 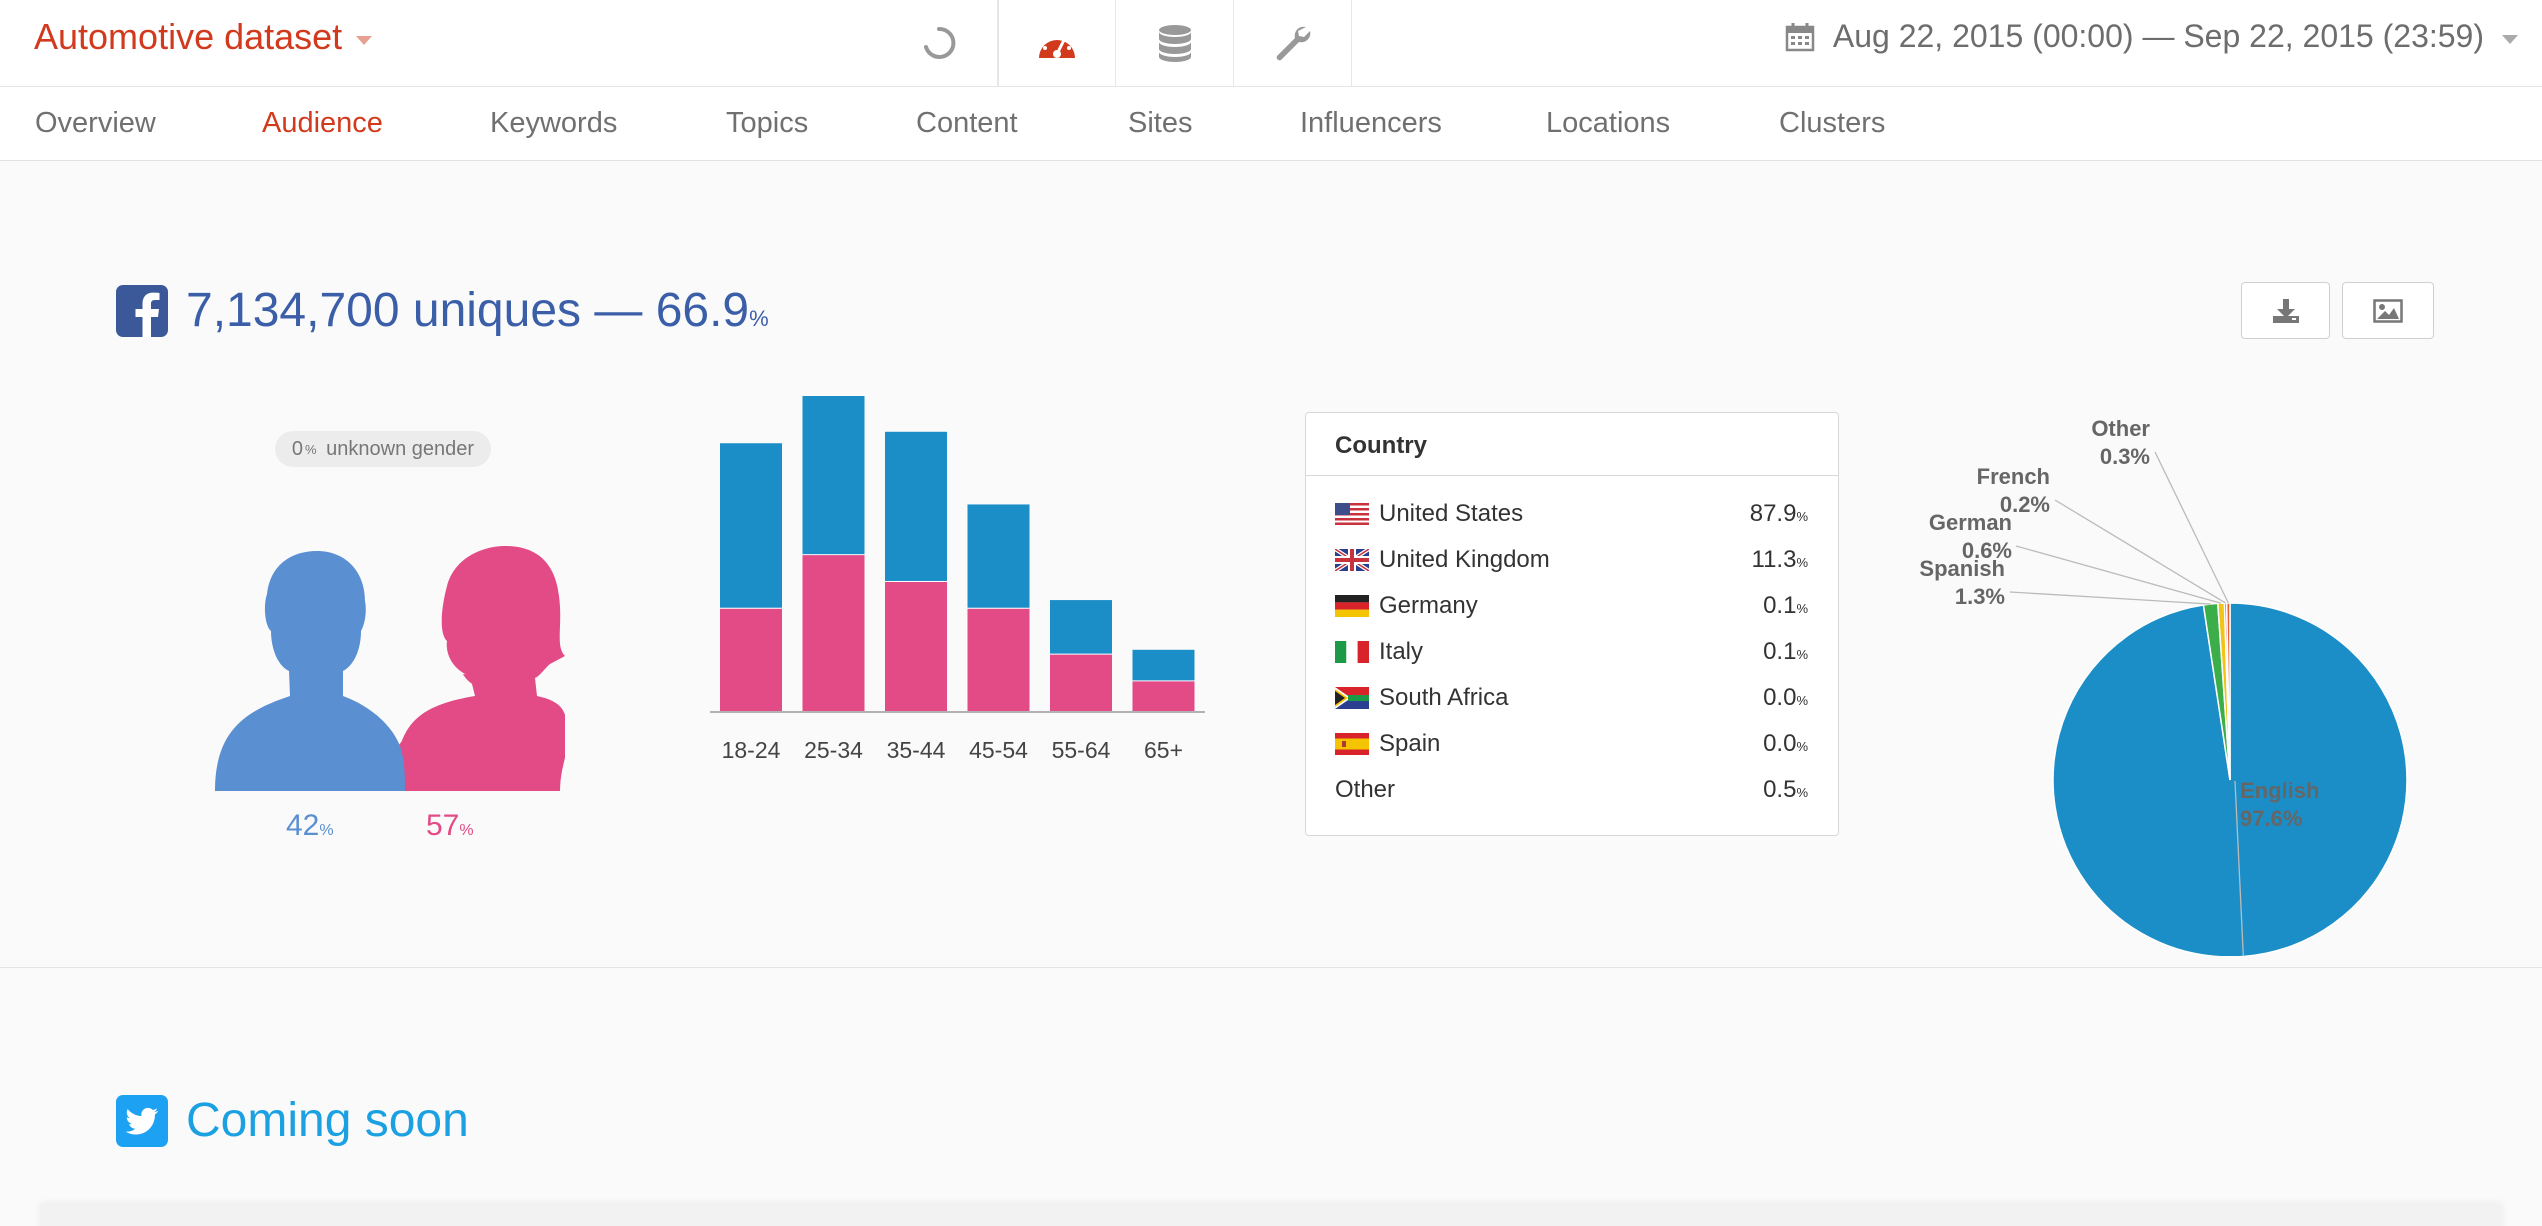 I want to click on tab-clusters: Clusters, so click(x=1832, y=123).